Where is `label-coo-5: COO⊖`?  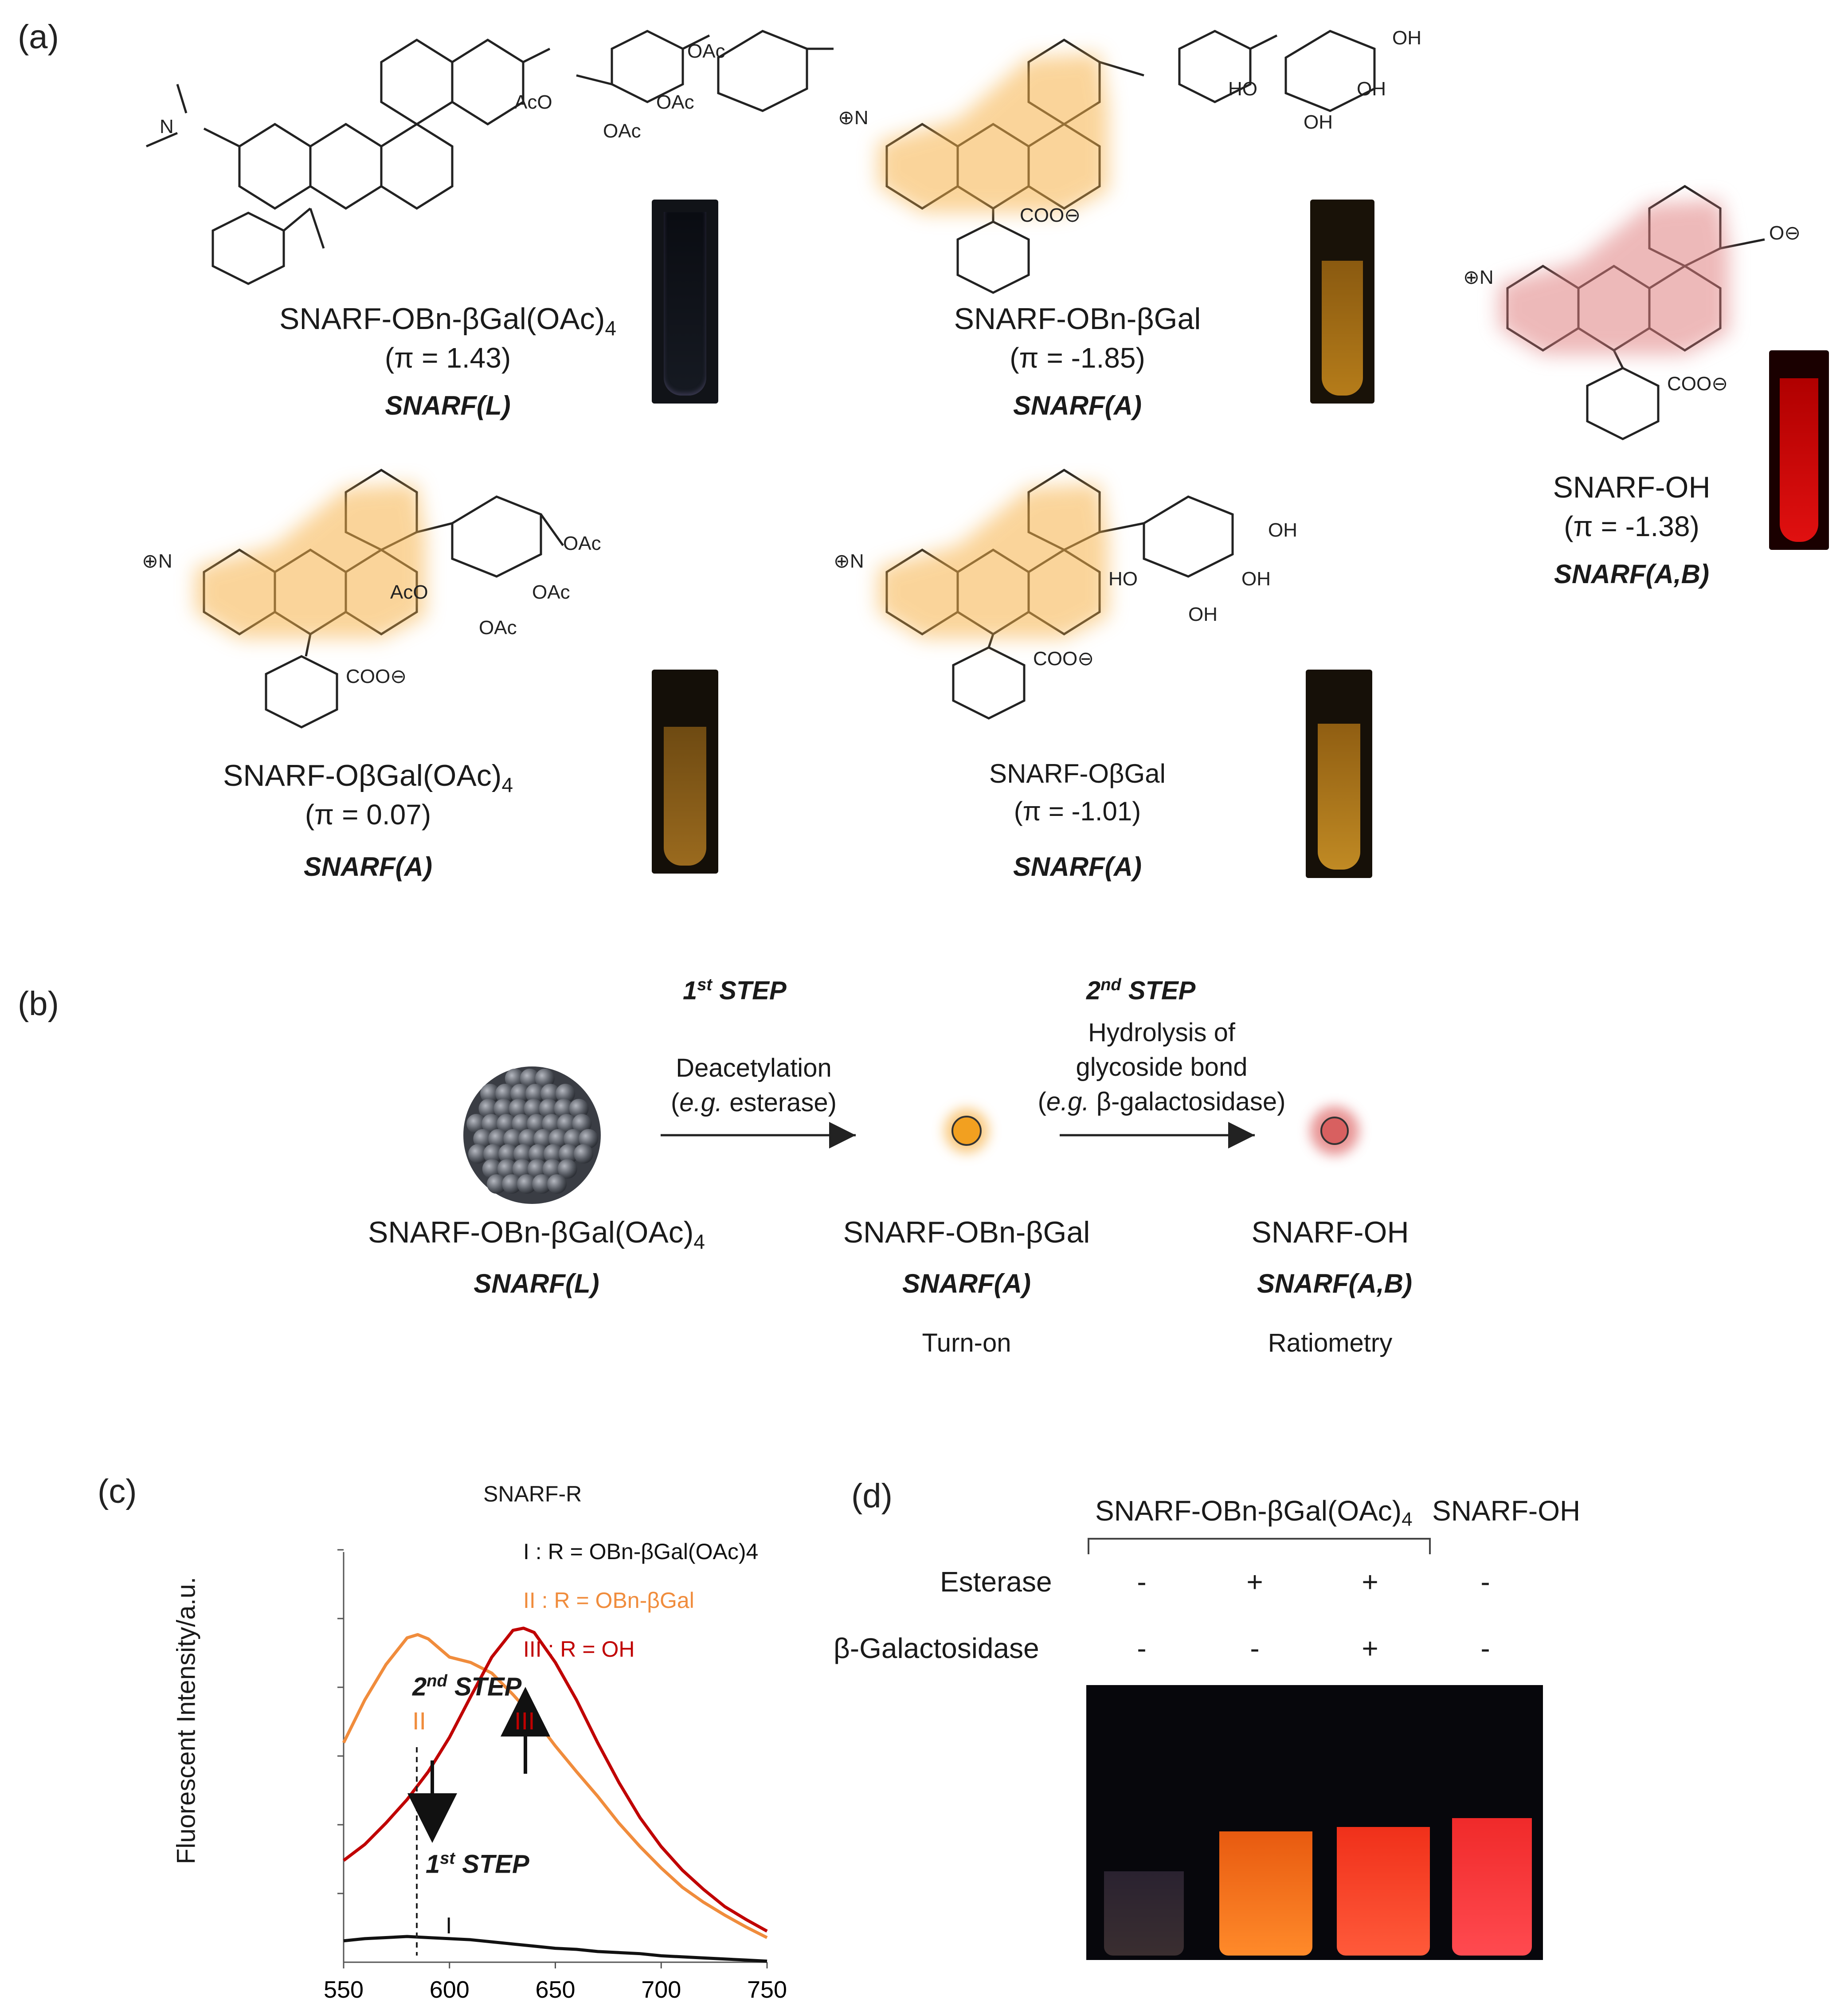 label-coo-5: COO⊖ is located at coordinates (1063, 659).